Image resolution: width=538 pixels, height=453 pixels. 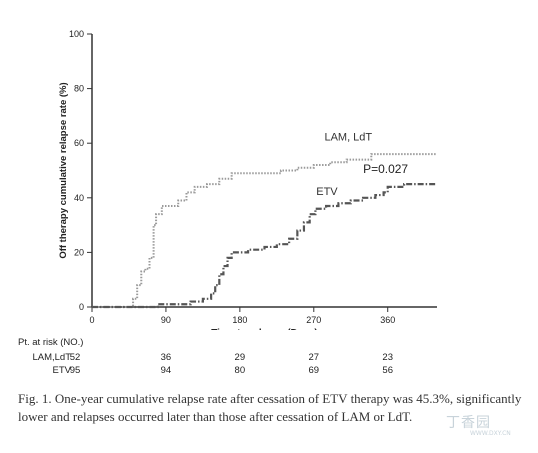 I want to click on y-axis-label: Off therapy cumulative relapse rate (%), so click(x=63, y=170).